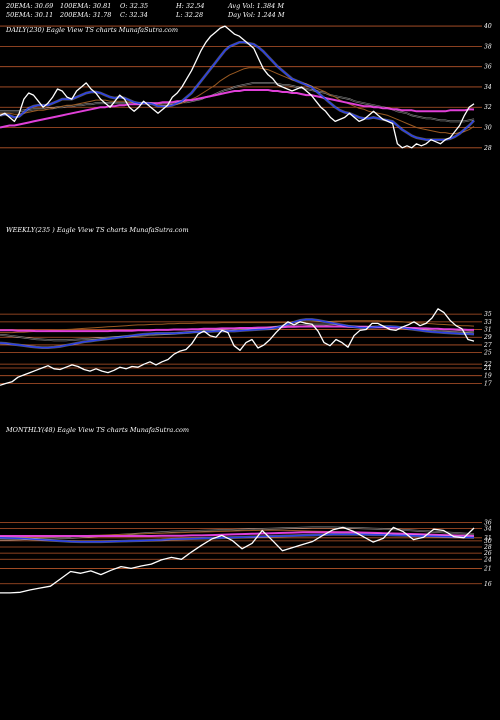 The image size is (500, 720). I want to click on y-tick-label: 27, so click(487, 345).